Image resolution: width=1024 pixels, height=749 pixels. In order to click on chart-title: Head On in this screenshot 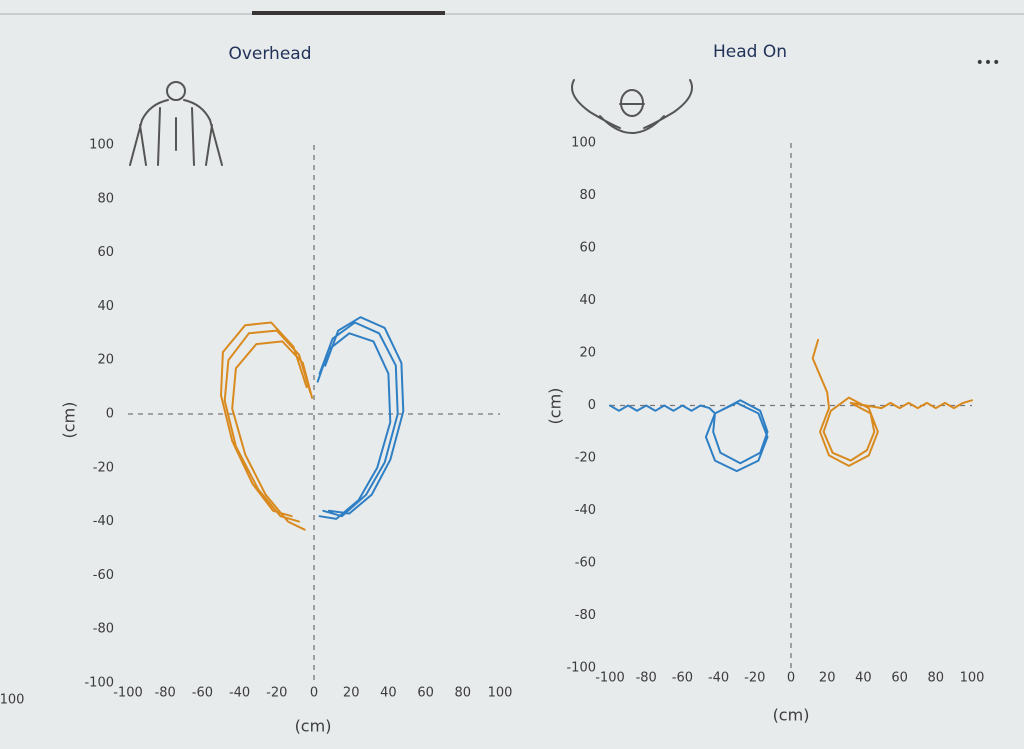, I will do `click(750, 52)`.